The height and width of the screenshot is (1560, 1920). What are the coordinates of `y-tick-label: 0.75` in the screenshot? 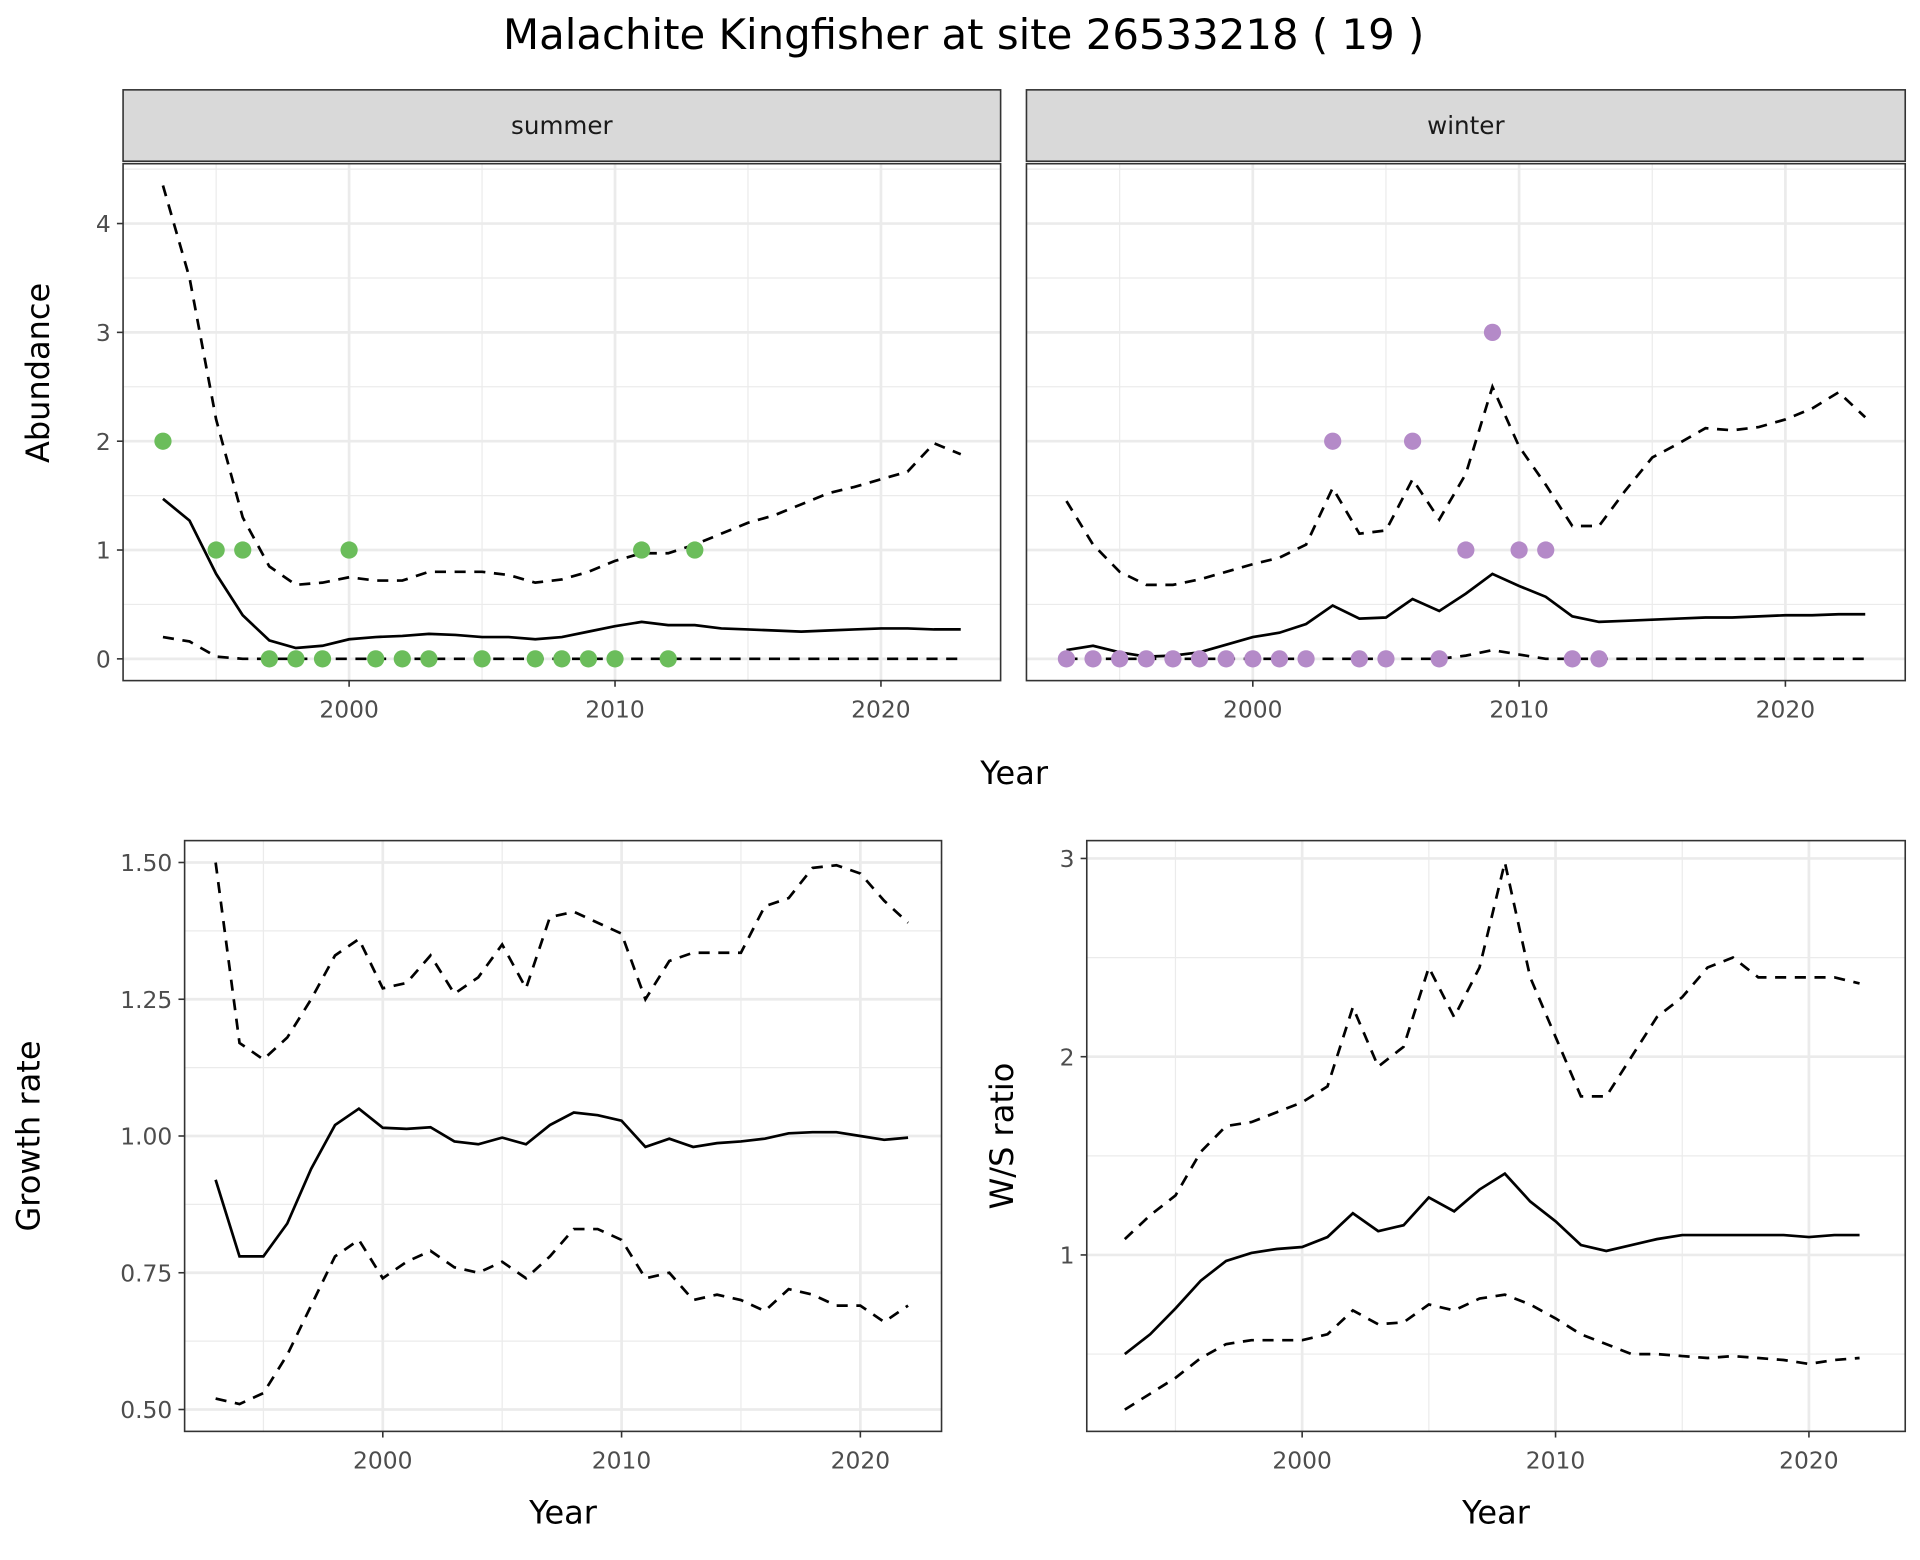 It's located at (146, 1273).